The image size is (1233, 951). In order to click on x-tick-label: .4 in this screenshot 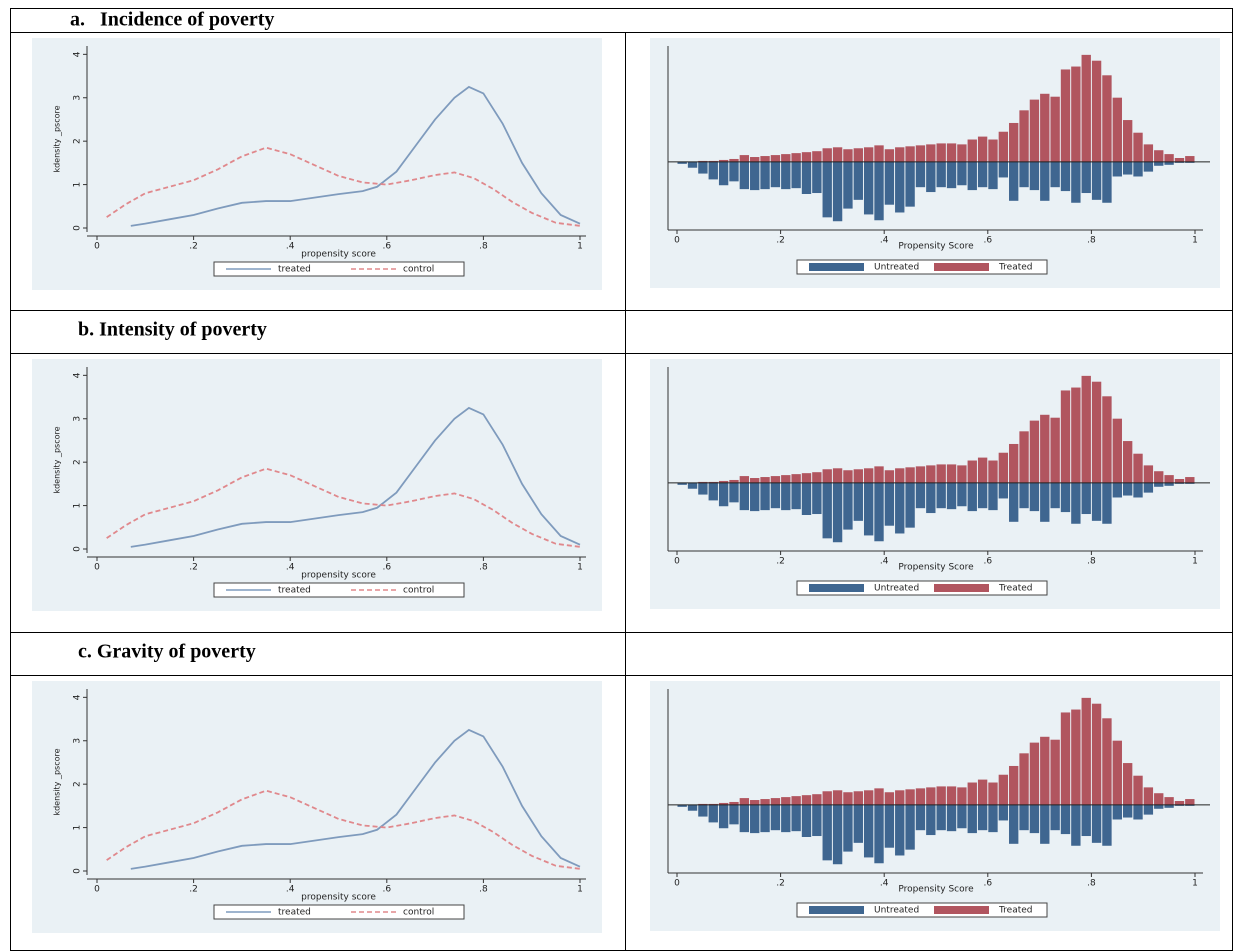, I will do `click(884, 884)`.